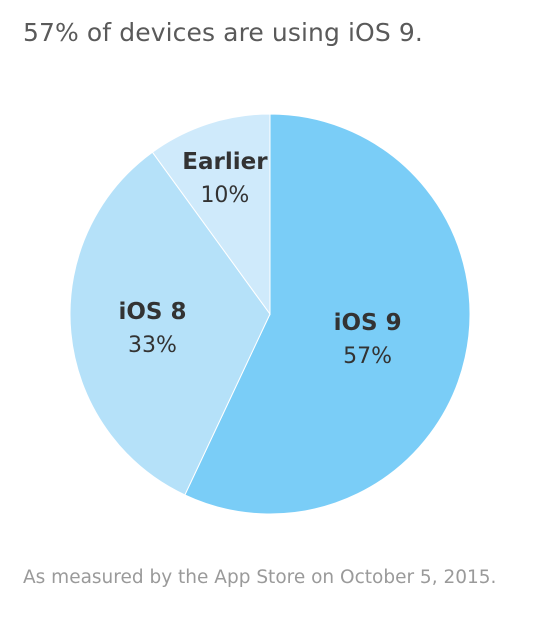 The height and width of the screenshot is (620, 540). What do you see at coordinates (152, 345) in the screenshot?
I see `slice-label-value: 33%` at bounding box center [152, 345].